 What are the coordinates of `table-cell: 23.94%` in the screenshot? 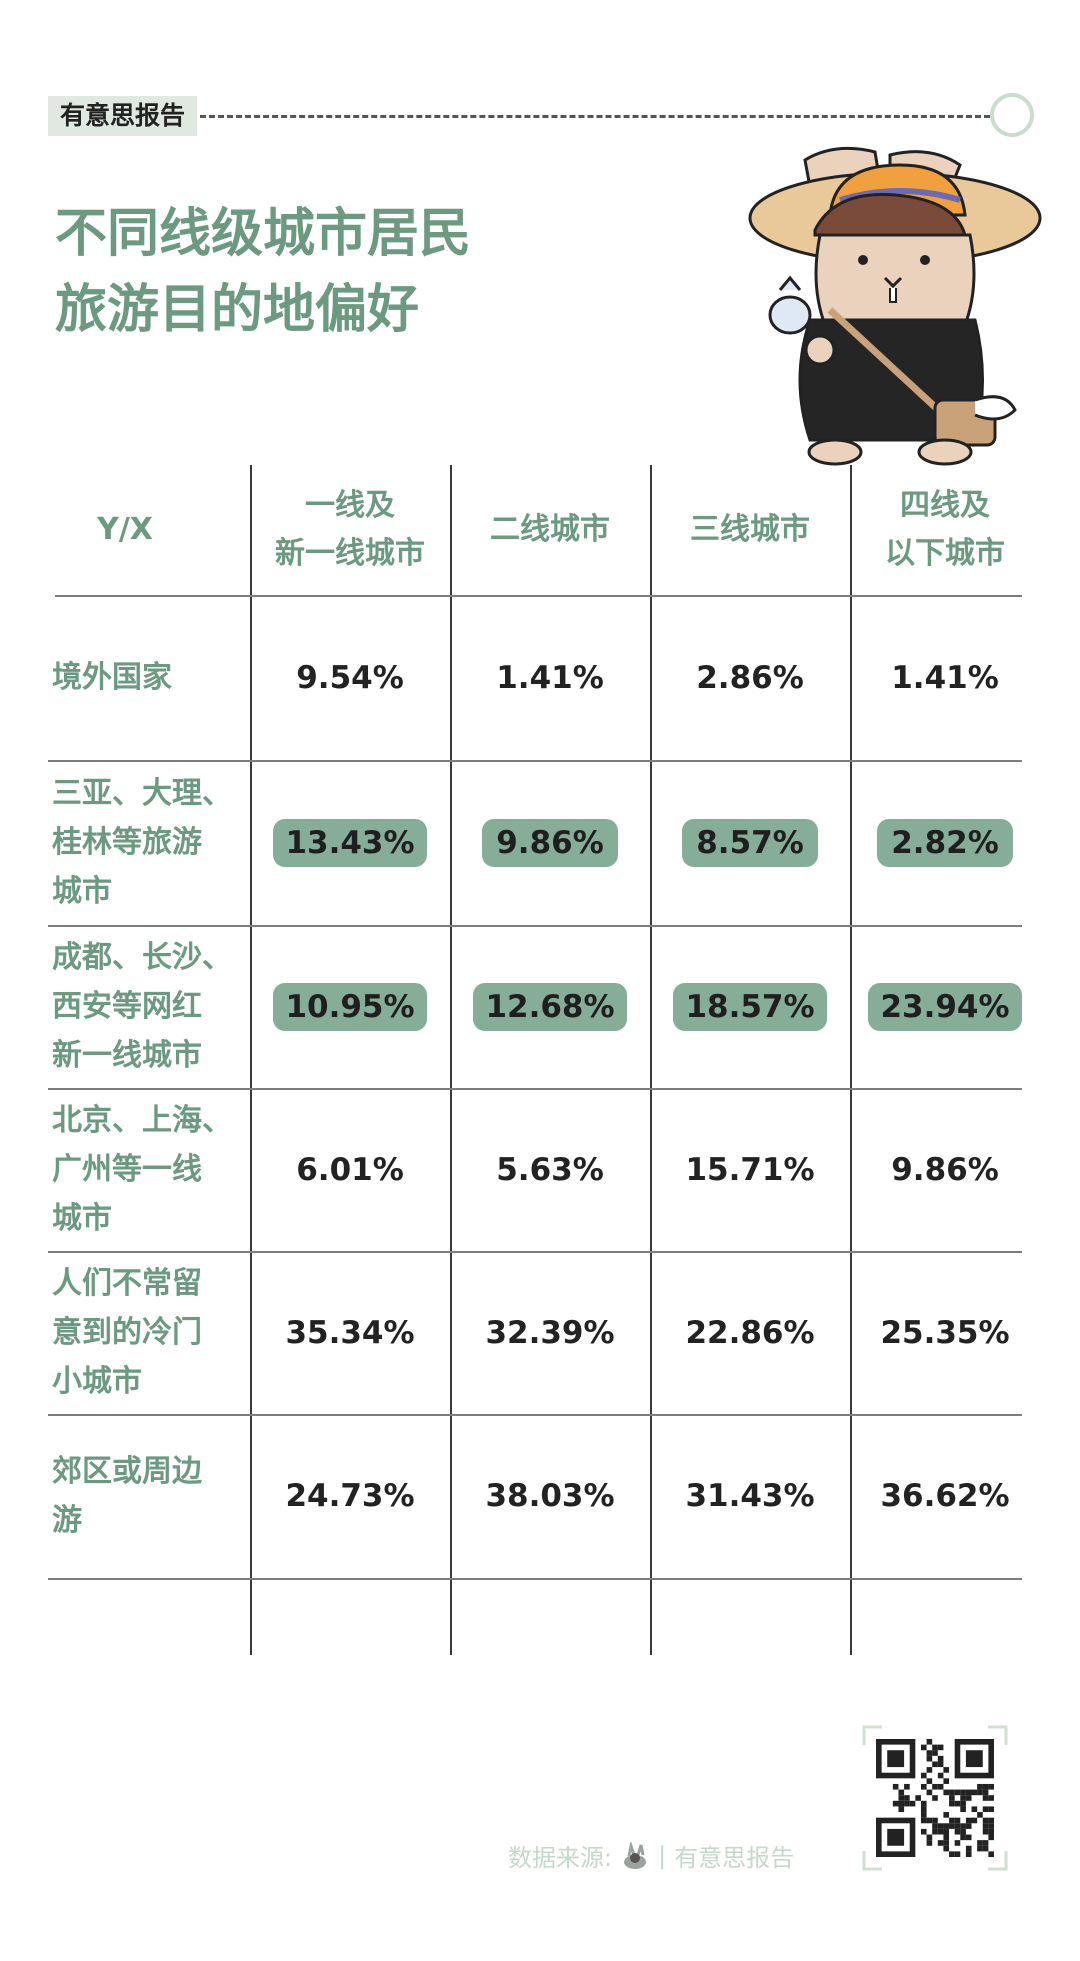 It's located at (945, 1006).